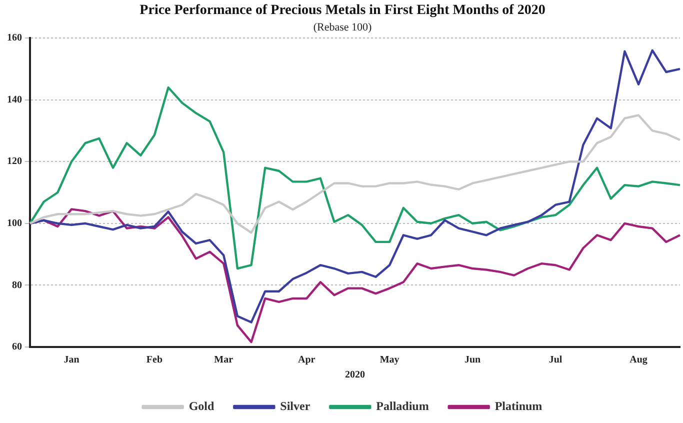  Describe the element at coordinates (555, 360) in the screenshot. I see `x-tick-label: Jul` at that location.